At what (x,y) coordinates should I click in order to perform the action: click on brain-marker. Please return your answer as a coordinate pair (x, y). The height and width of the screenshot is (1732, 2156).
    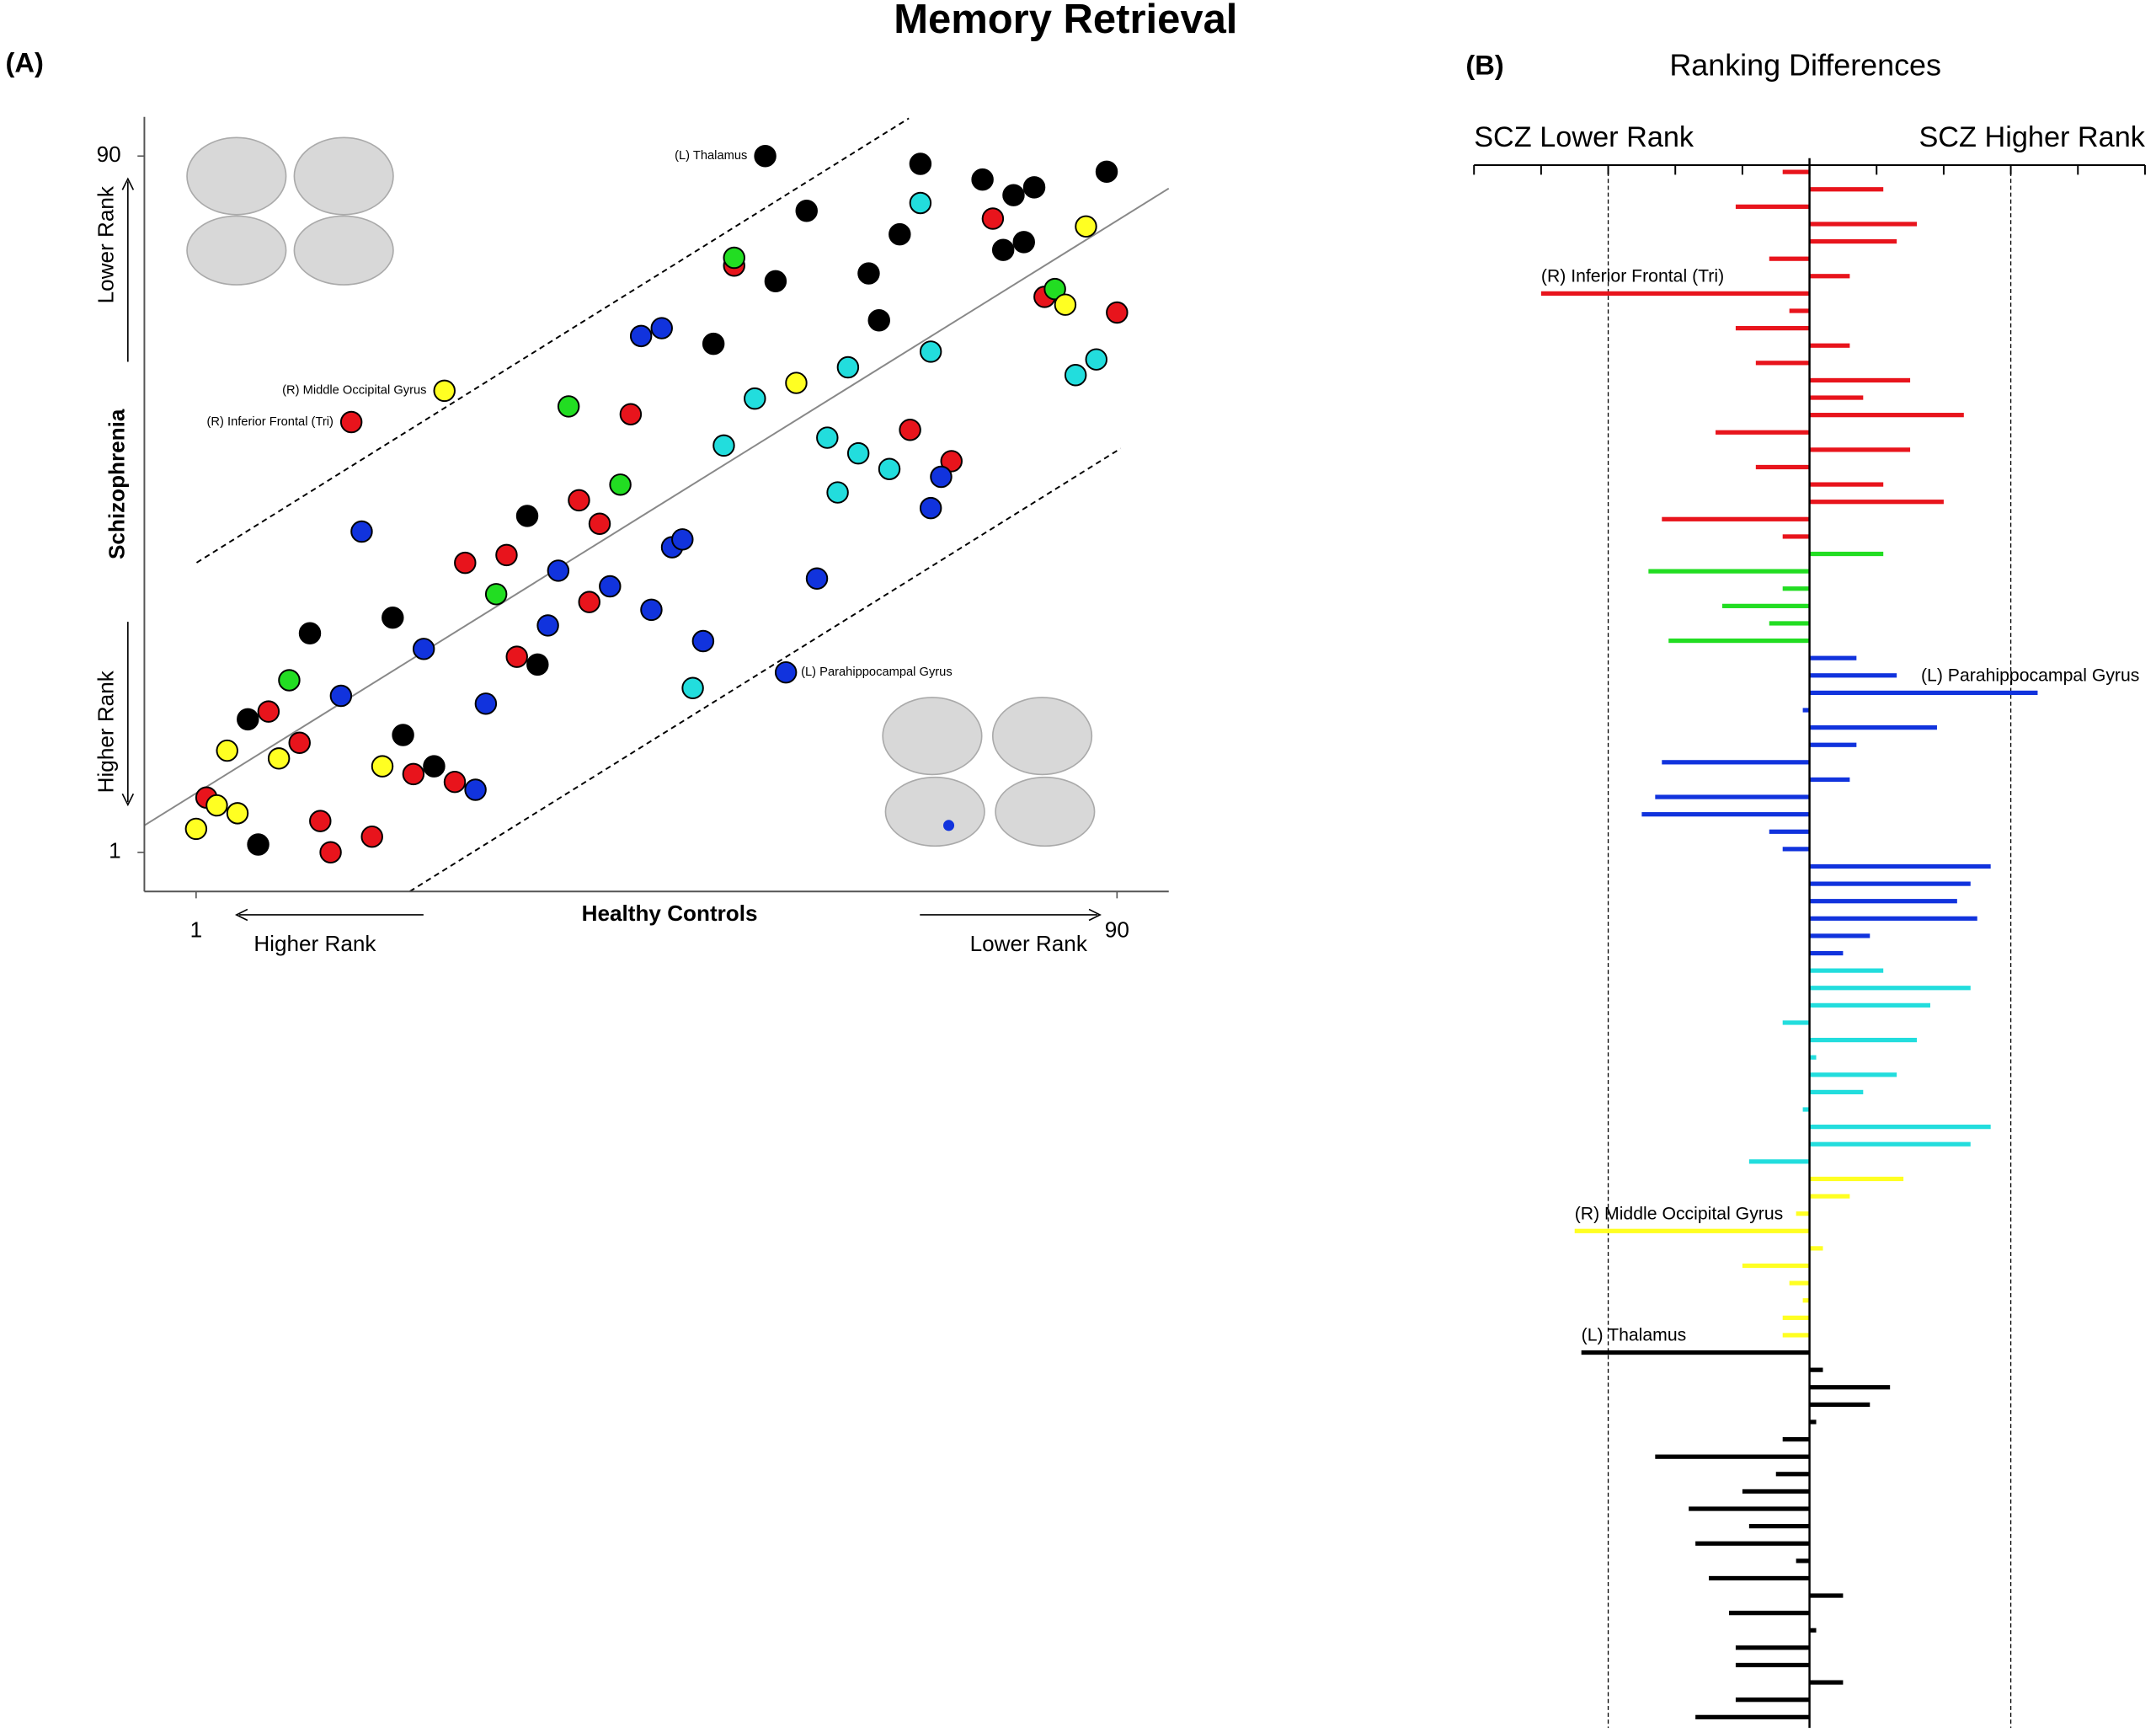
    Looking at the image, I should click on (949, 825).